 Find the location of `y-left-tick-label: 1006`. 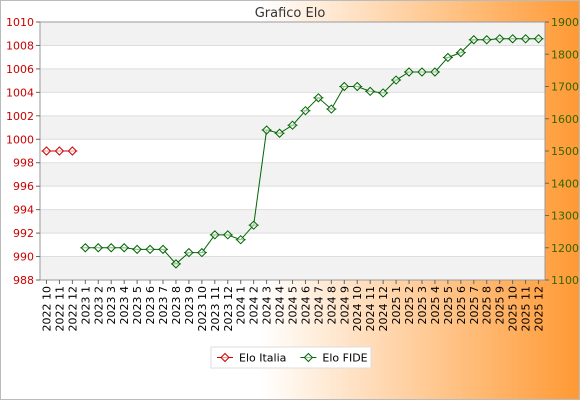

y-left-tick-label: 1006 is located at coordinates (20, 69).